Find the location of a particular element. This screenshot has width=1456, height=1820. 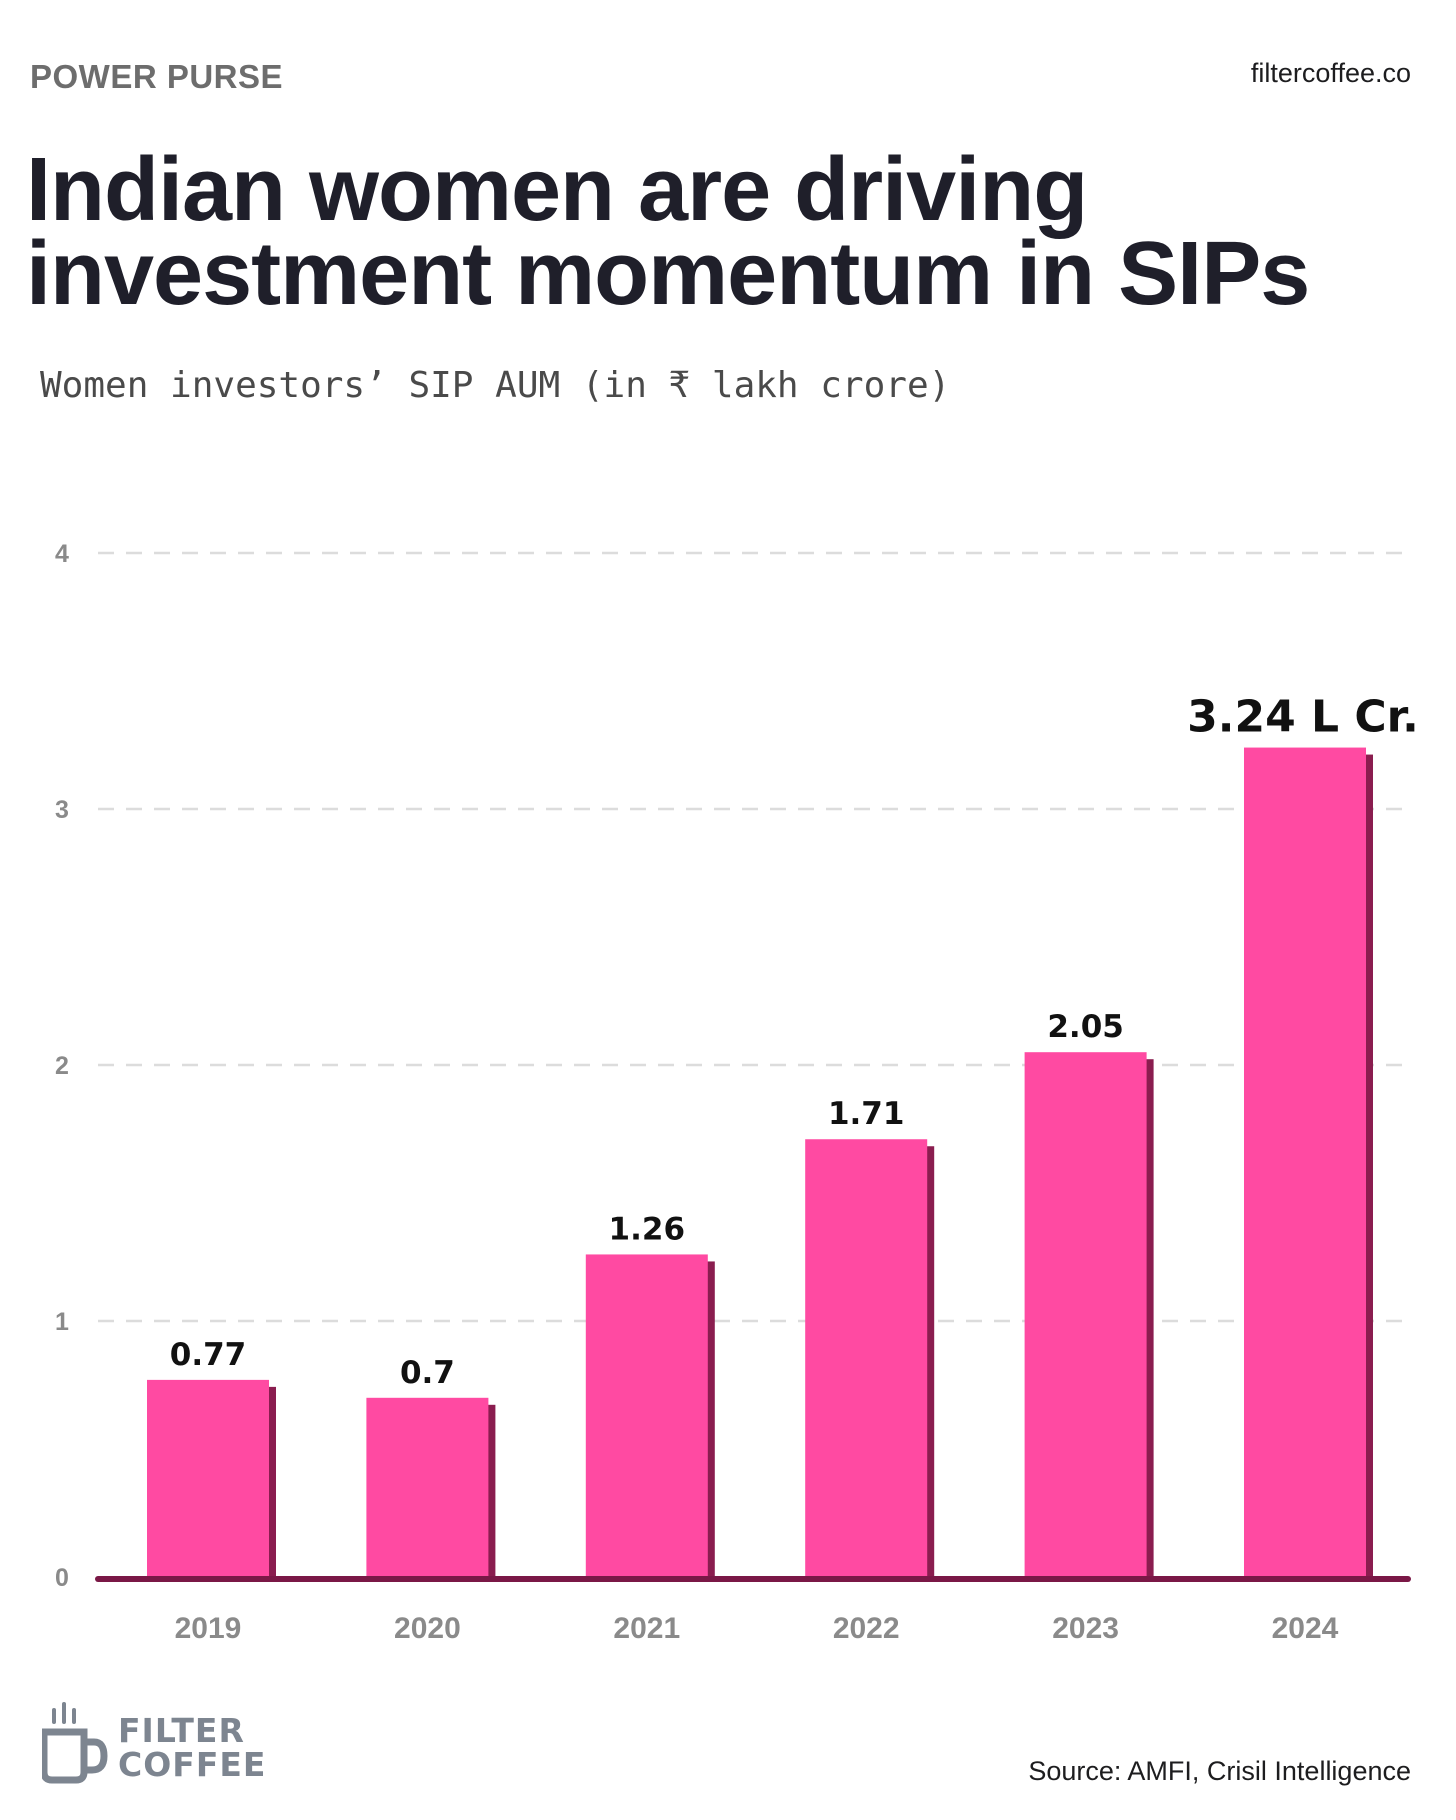

y-tick-label: 2 is located at coordinates (62, 1066).